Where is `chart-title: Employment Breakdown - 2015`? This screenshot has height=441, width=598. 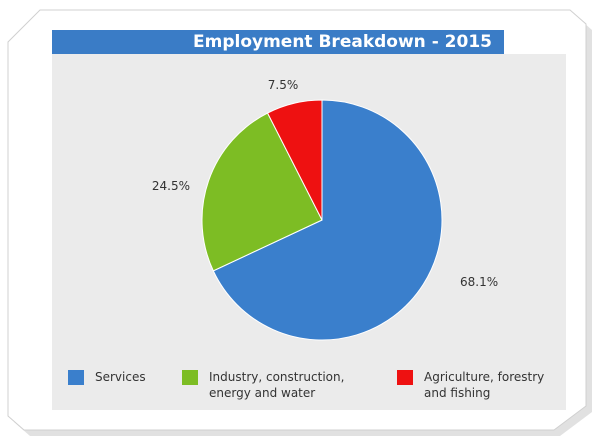 chart-title: Employment Breakdown - 2015 is located at coordinates (342, 42).